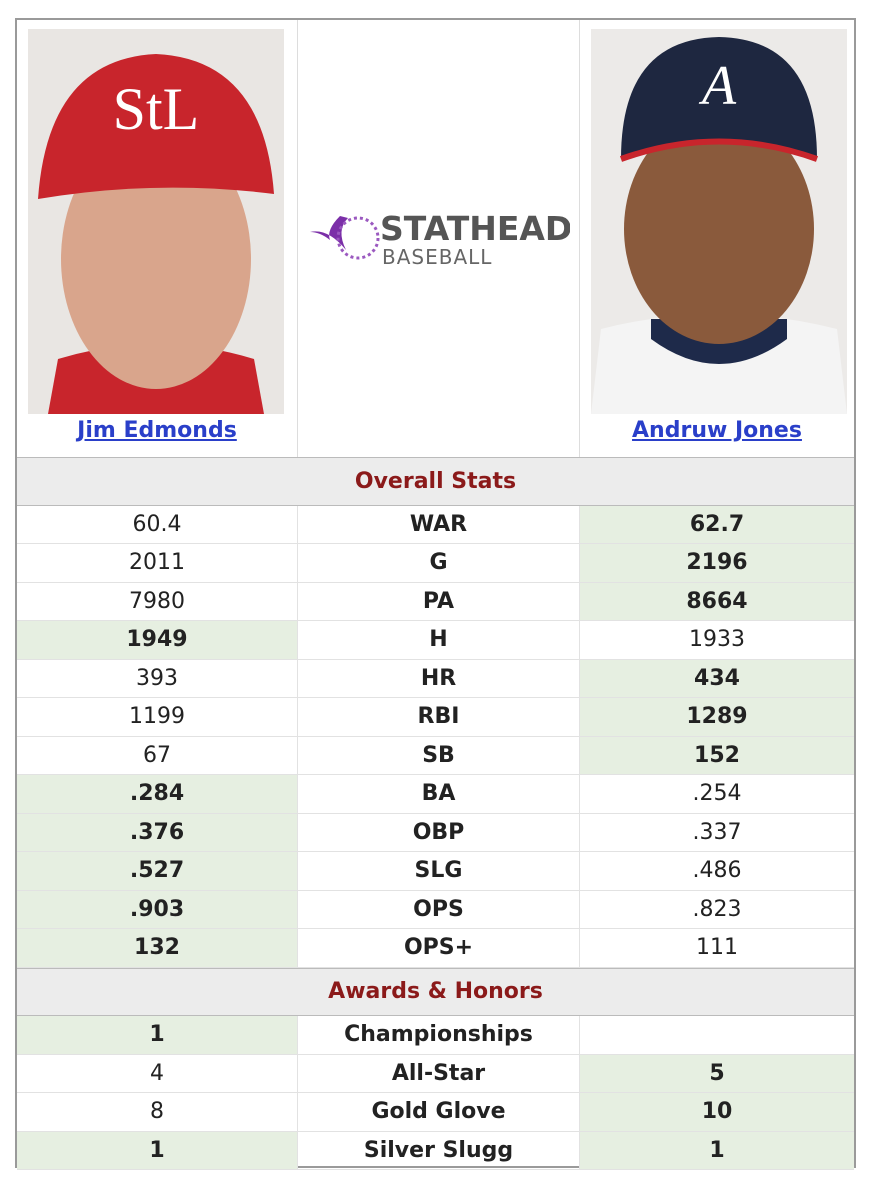  What do you see at coordinates (717, 755) in the screenshot?
I see `stat-value: 152` at bounding box center [717, 755].